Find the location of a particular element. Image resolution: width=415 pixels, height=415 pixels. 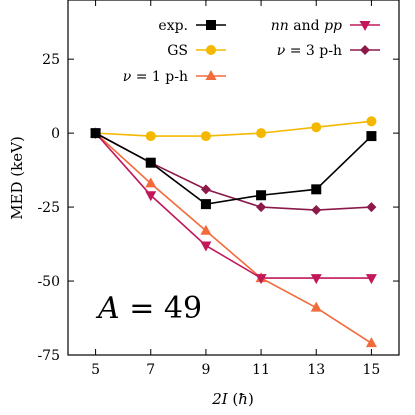

legend-label-1: GS is located at coordinates (177, 51).